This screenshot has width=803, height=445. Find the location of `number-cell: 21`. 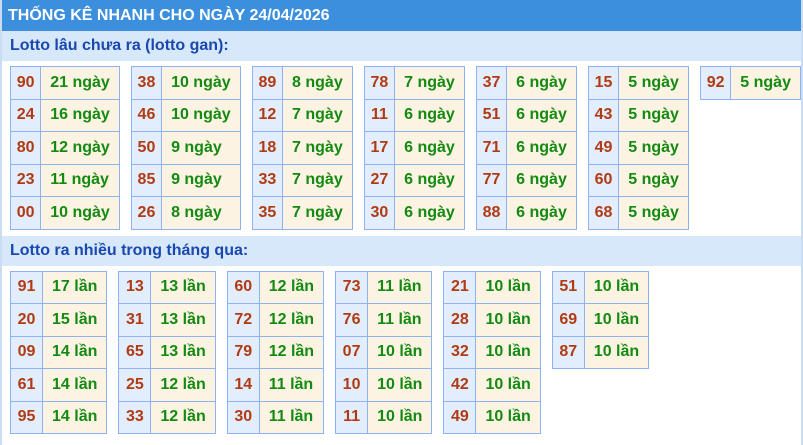

number-cell: 21 is located at coordinates (460, 287).